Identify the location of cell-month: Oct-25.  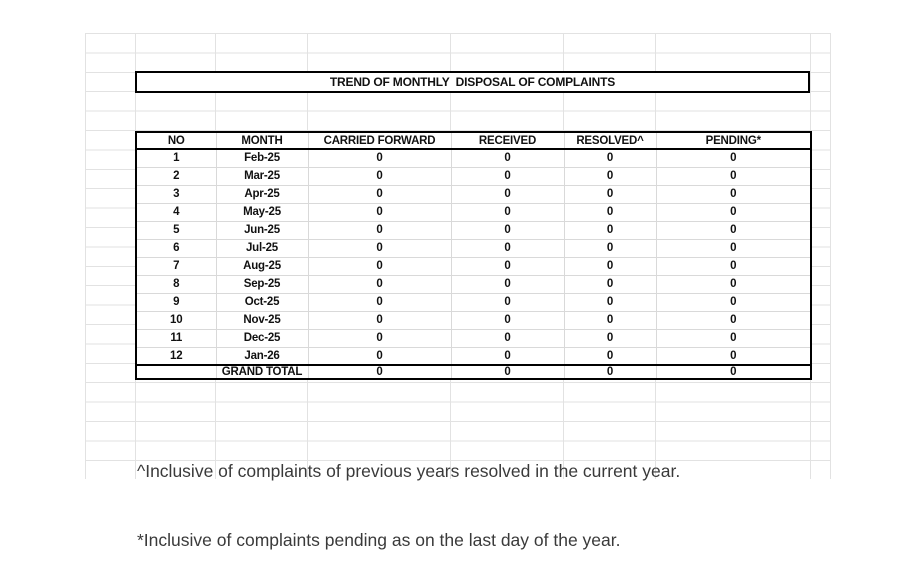
(262, 302).